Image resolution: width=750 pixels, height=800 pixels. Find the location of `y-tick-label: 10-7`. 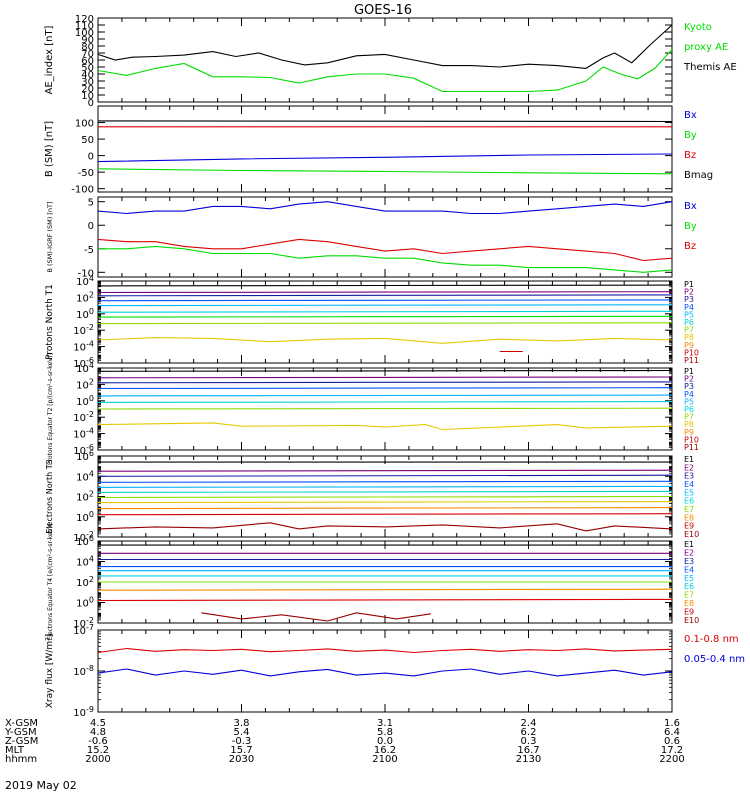

y-tick-label: 10-7 is located at coordinates (83, 630).